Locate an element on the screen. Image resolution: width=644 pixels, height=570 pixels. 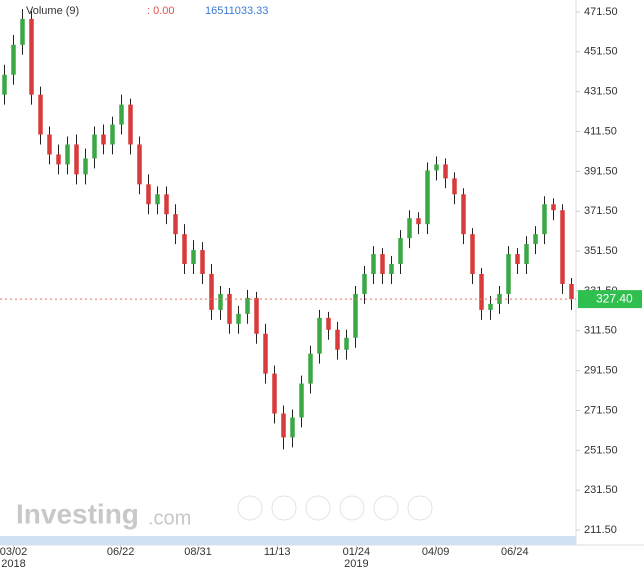
y-tick-label: 451.50 is located at coordinates (601, 52).